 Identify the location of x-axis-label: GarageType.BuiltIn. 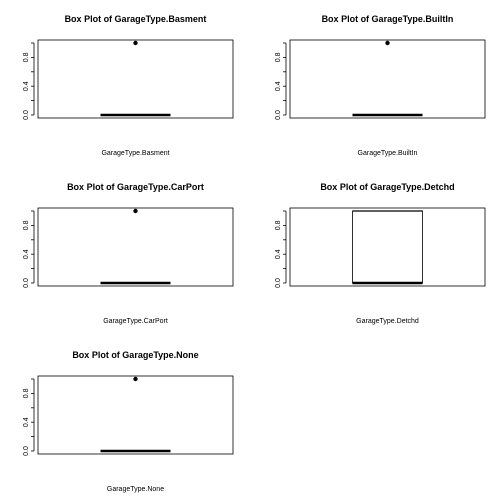
(388, 153).